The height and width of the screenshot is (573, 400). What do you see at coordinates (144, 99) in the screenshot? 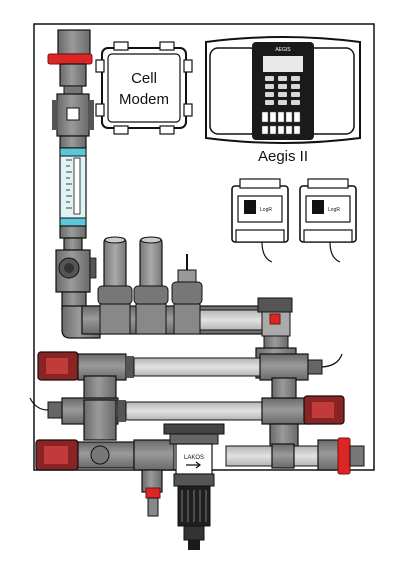
I see `modem-label-line2: Modem` at bounding box center [144, 99].